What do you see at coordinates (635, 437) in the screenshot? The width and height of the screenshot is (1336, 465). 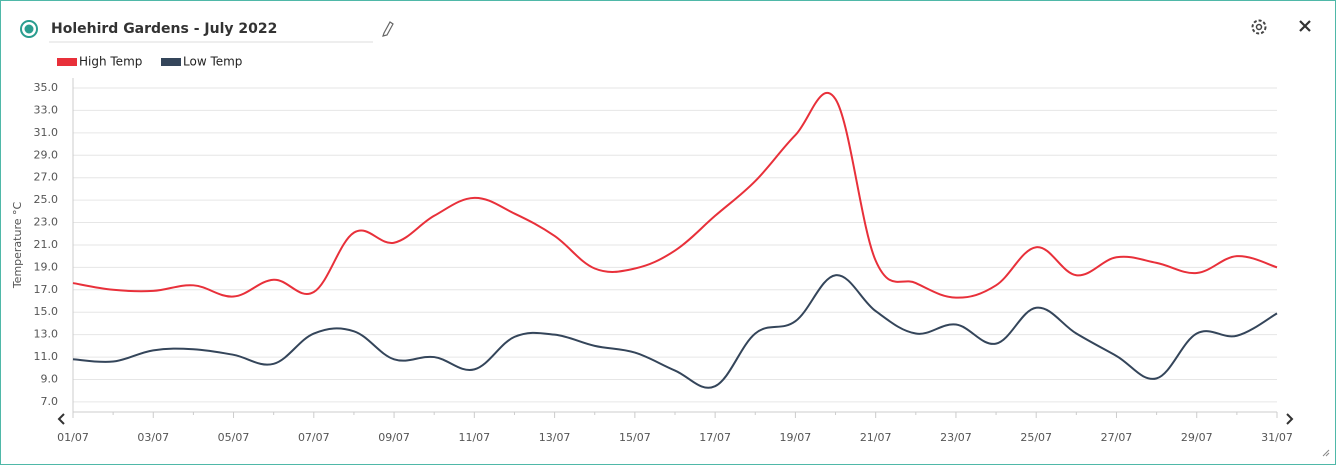 I see `x-tick-label: 15/07` at bounding box center [635, 437].